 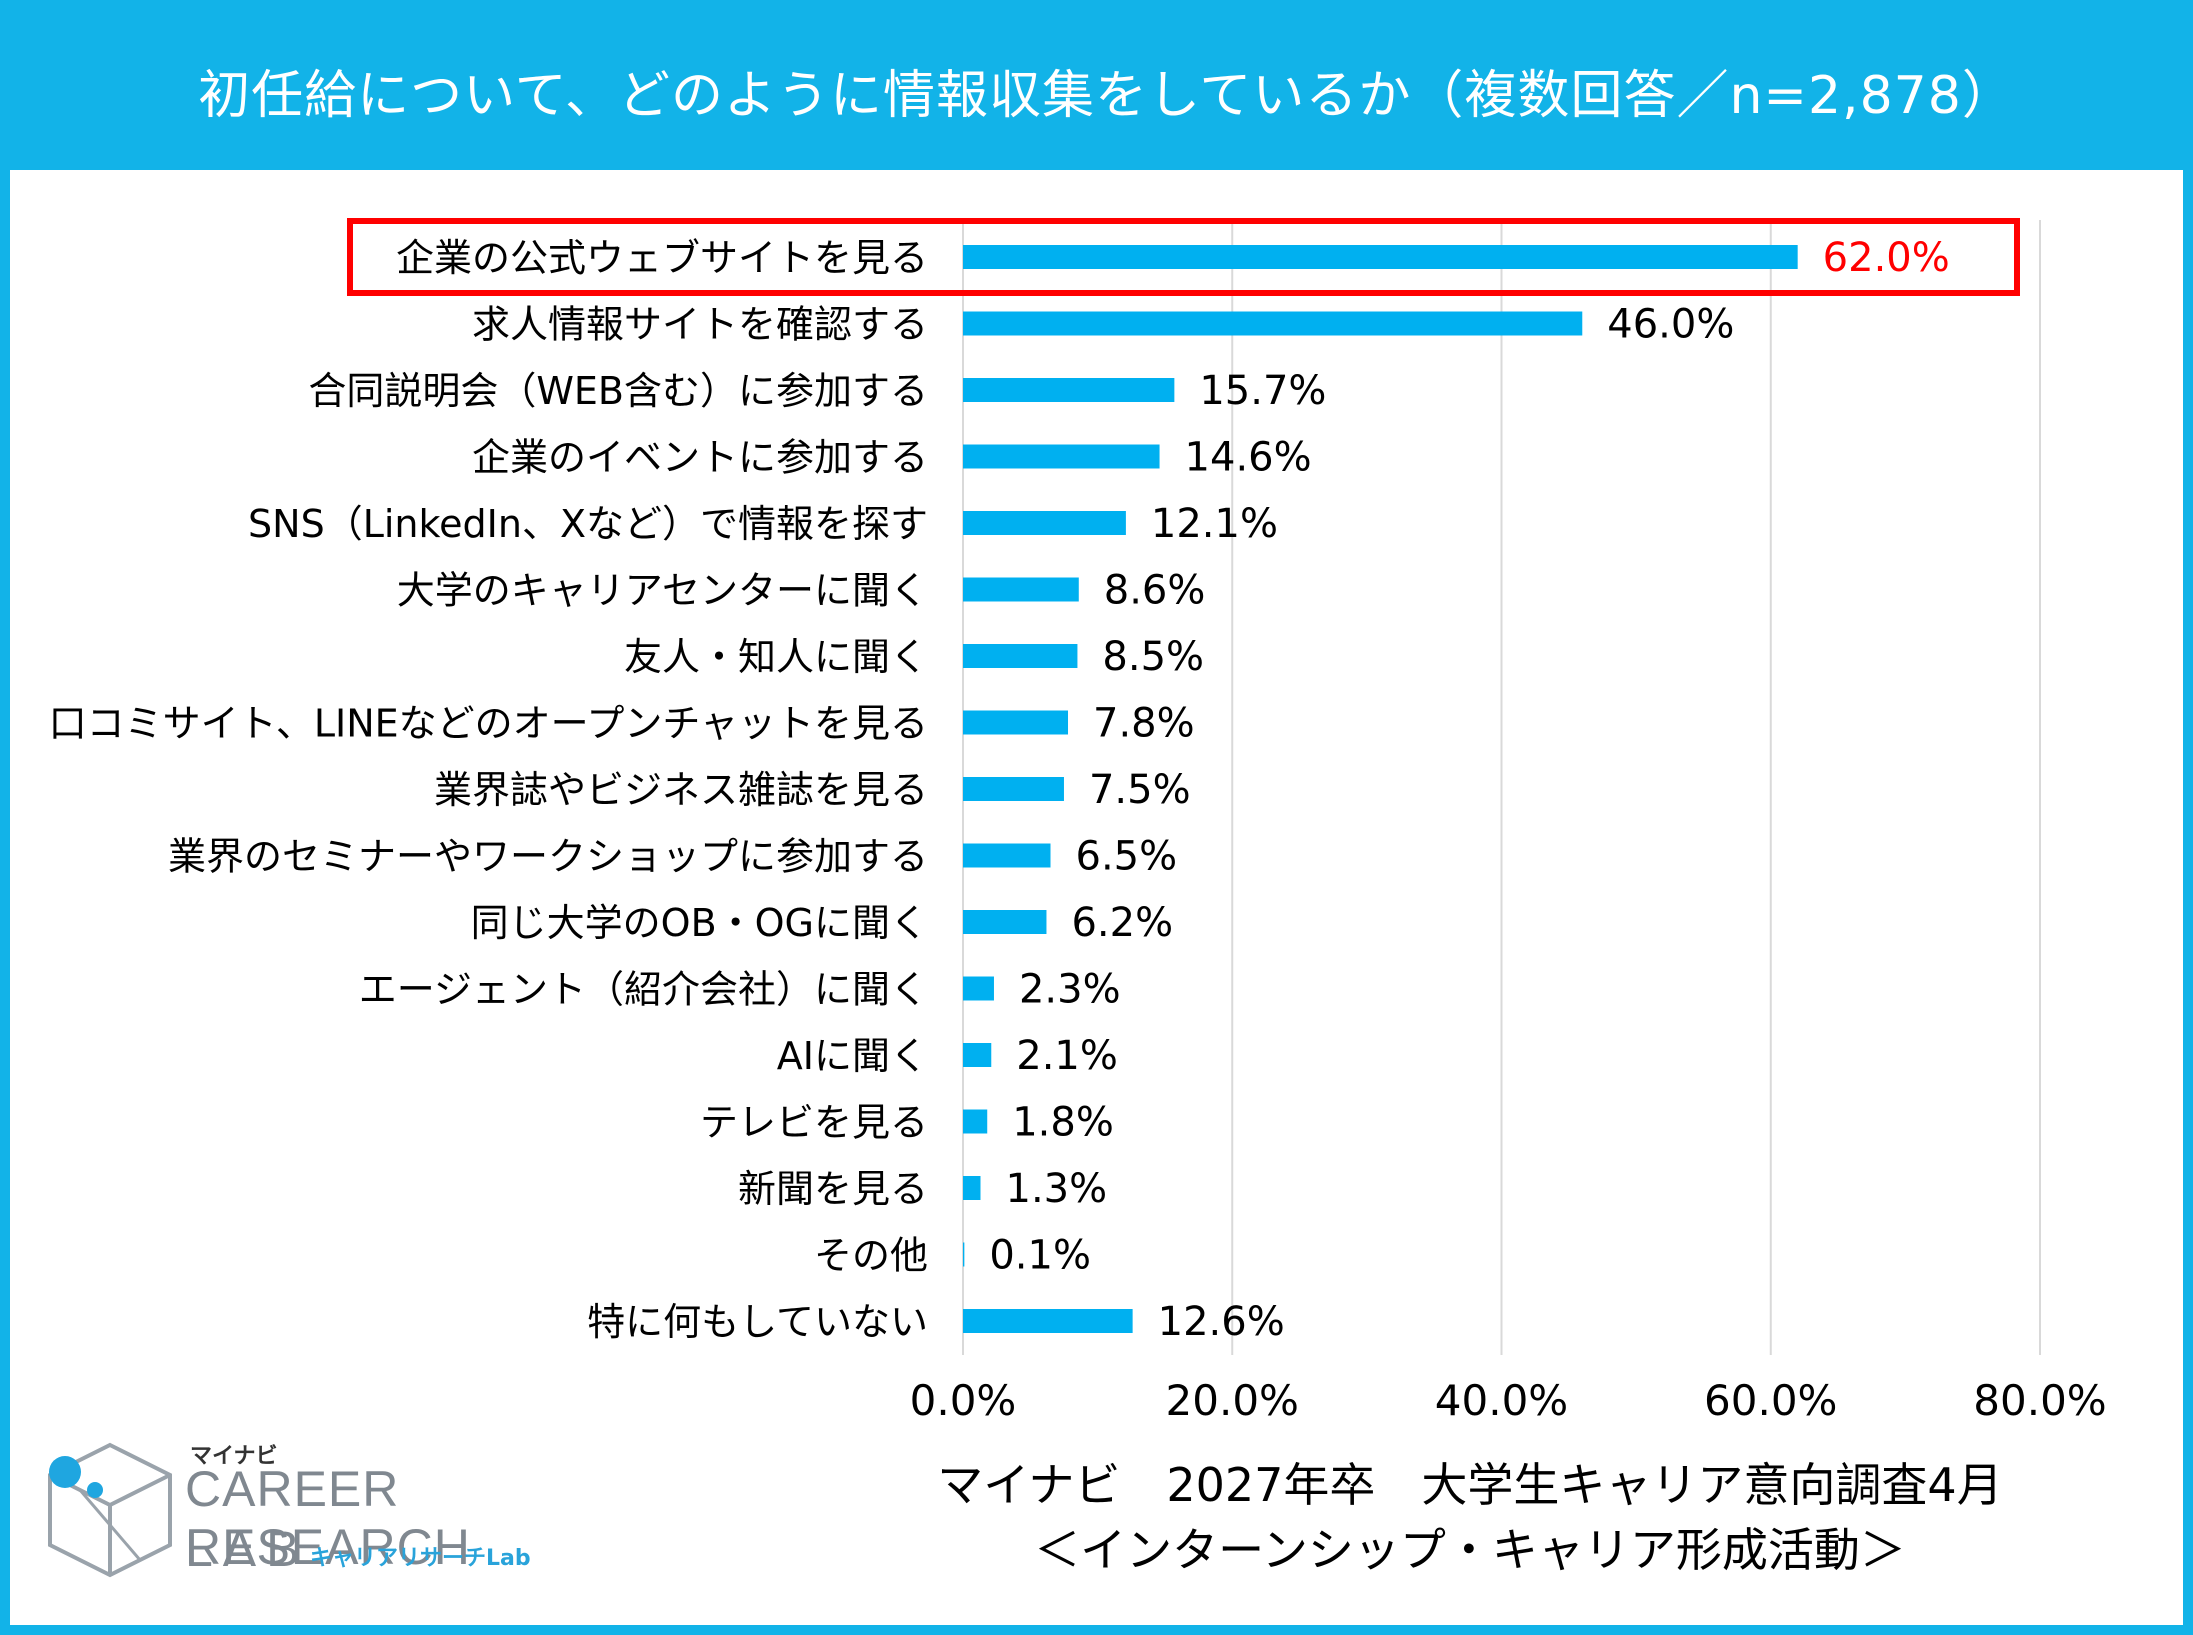 What do you see at coordinates (1232, 1400) in the screenshot?
I see `x-tick-label: 20.0%` at bounding box center [1232, 1400].